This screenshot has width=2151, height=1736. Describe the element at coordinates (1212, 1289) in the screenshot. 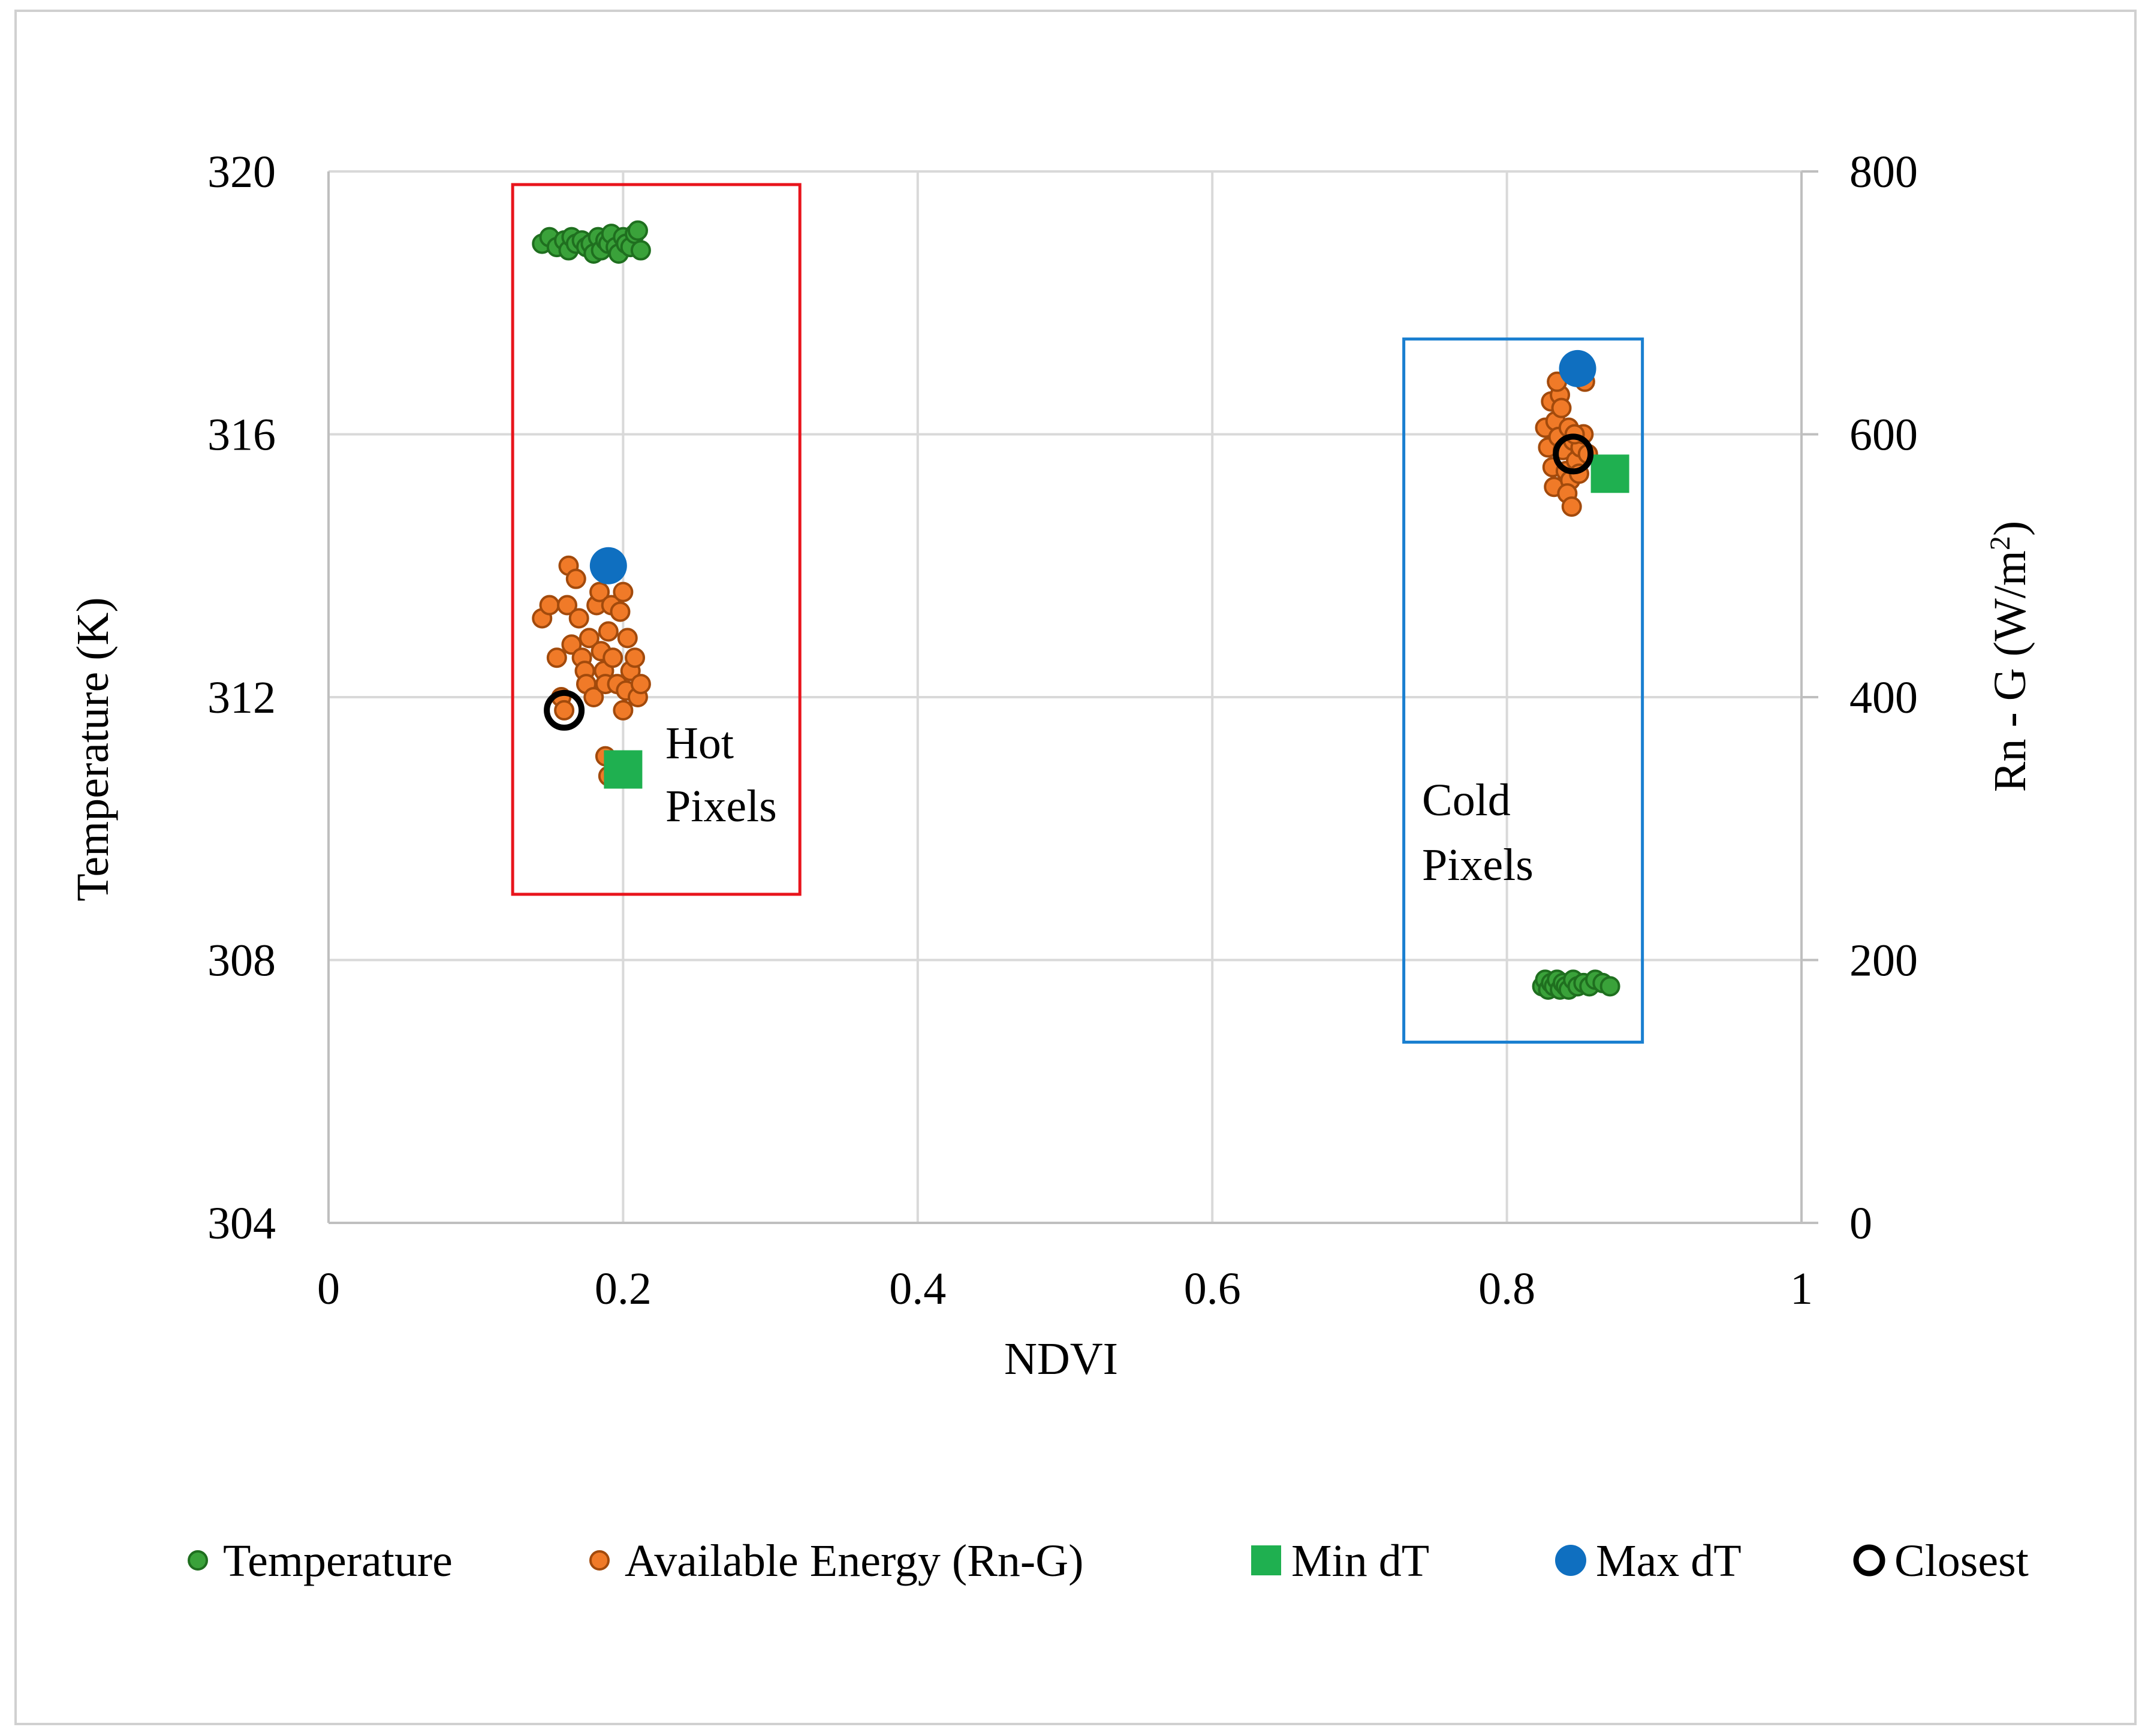

I see `x-tick-label: 0.6` at that location.